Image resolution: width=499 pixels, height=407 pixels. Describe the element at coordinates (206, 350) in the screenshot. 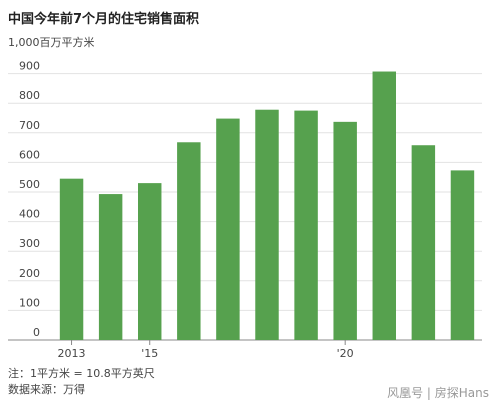

I see `x-axis-ticks: 2013 '15 '20` at that location.